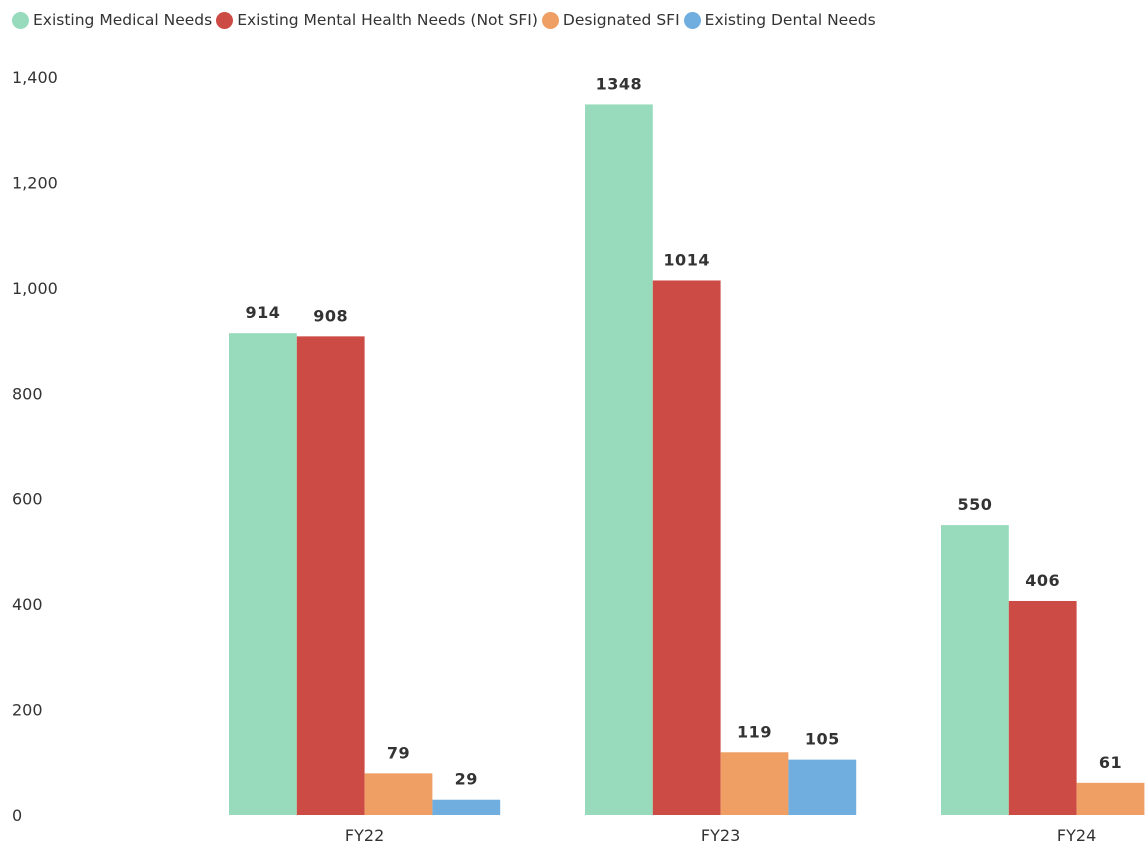  I want to click on data-label: 914, so click(262, 312).